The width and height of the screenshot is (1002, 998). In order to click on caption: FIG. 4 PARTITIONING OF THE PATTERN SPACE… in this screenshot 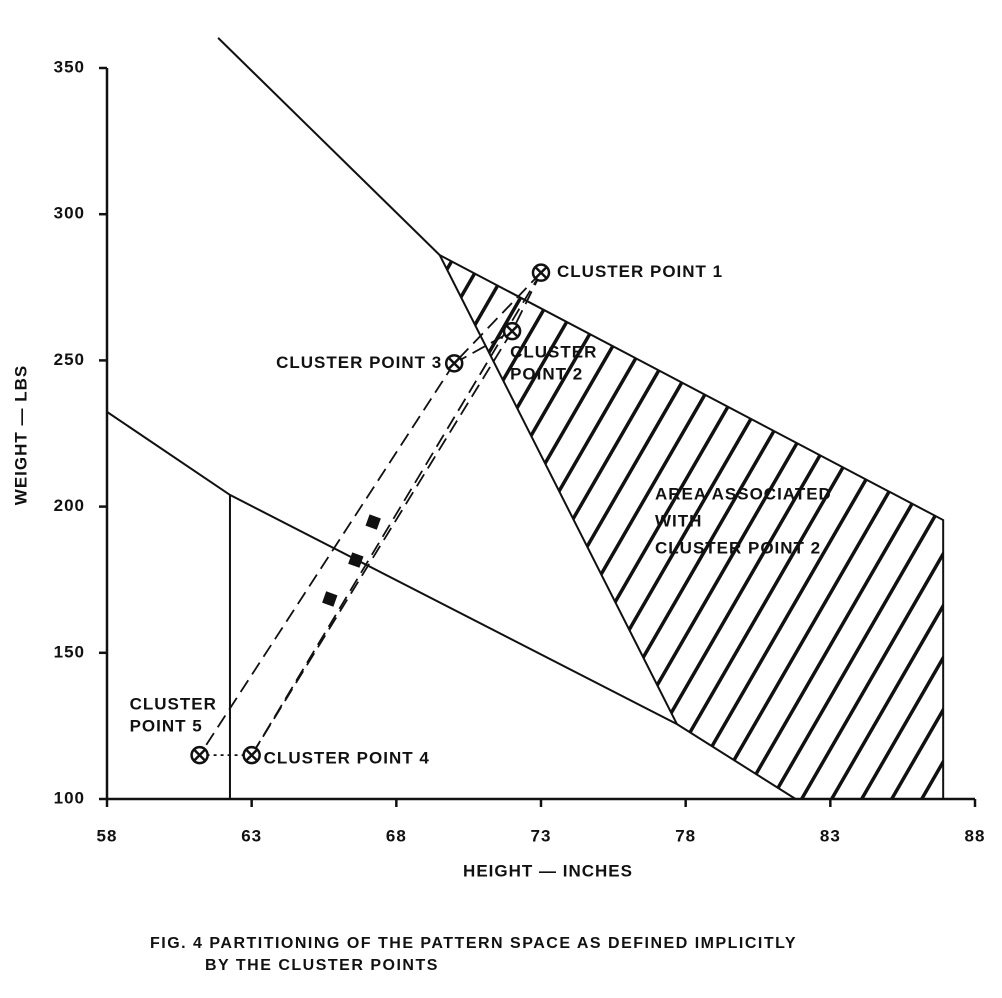, I will do `click(473, 943)`.